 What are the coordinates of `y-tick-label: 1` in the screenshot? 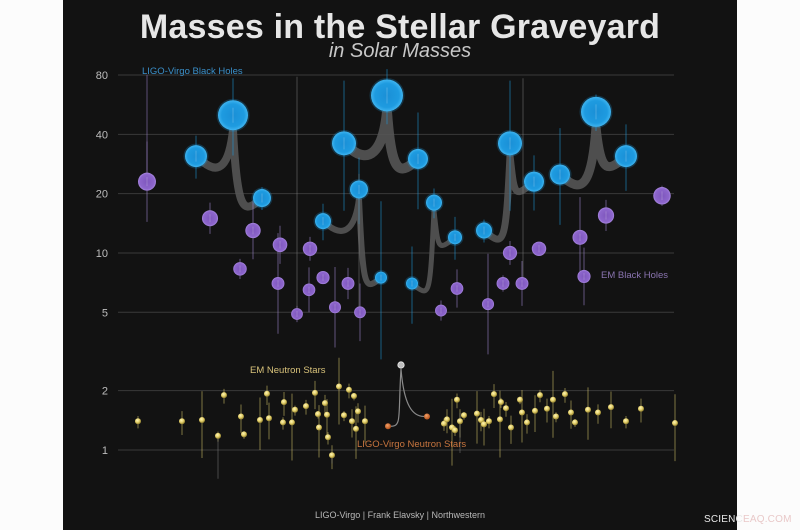 It's located at (105, 451).